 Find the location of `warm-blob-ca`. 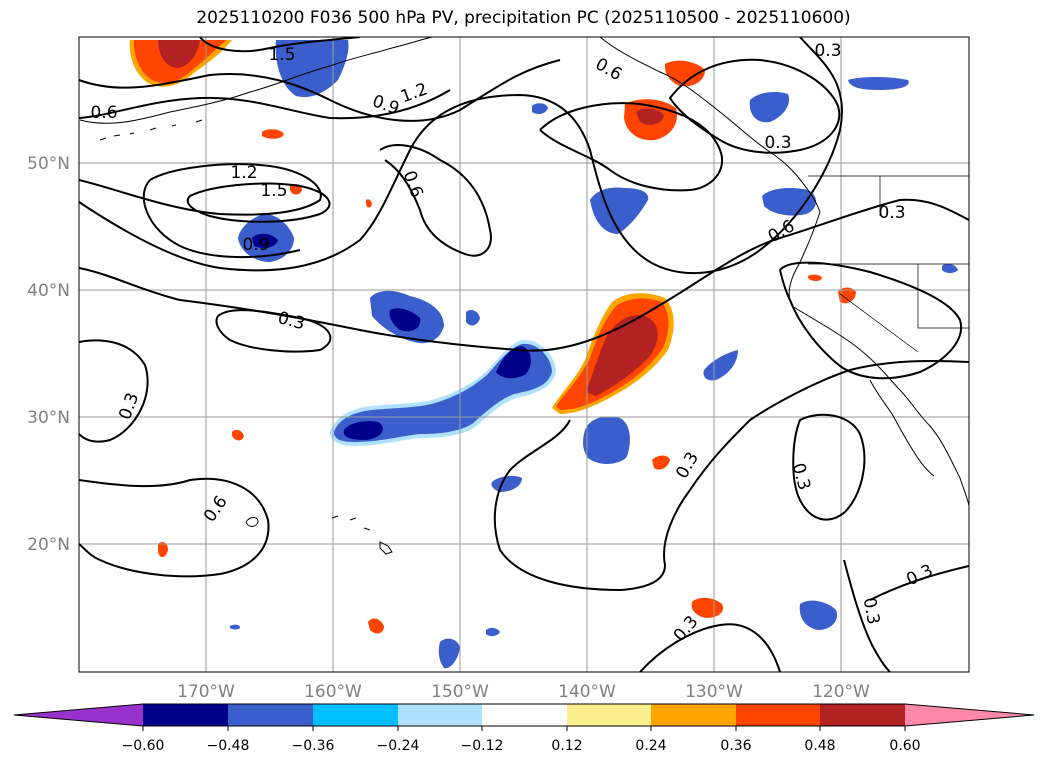

warm-blob-ca is located at coordinates (847, 295).